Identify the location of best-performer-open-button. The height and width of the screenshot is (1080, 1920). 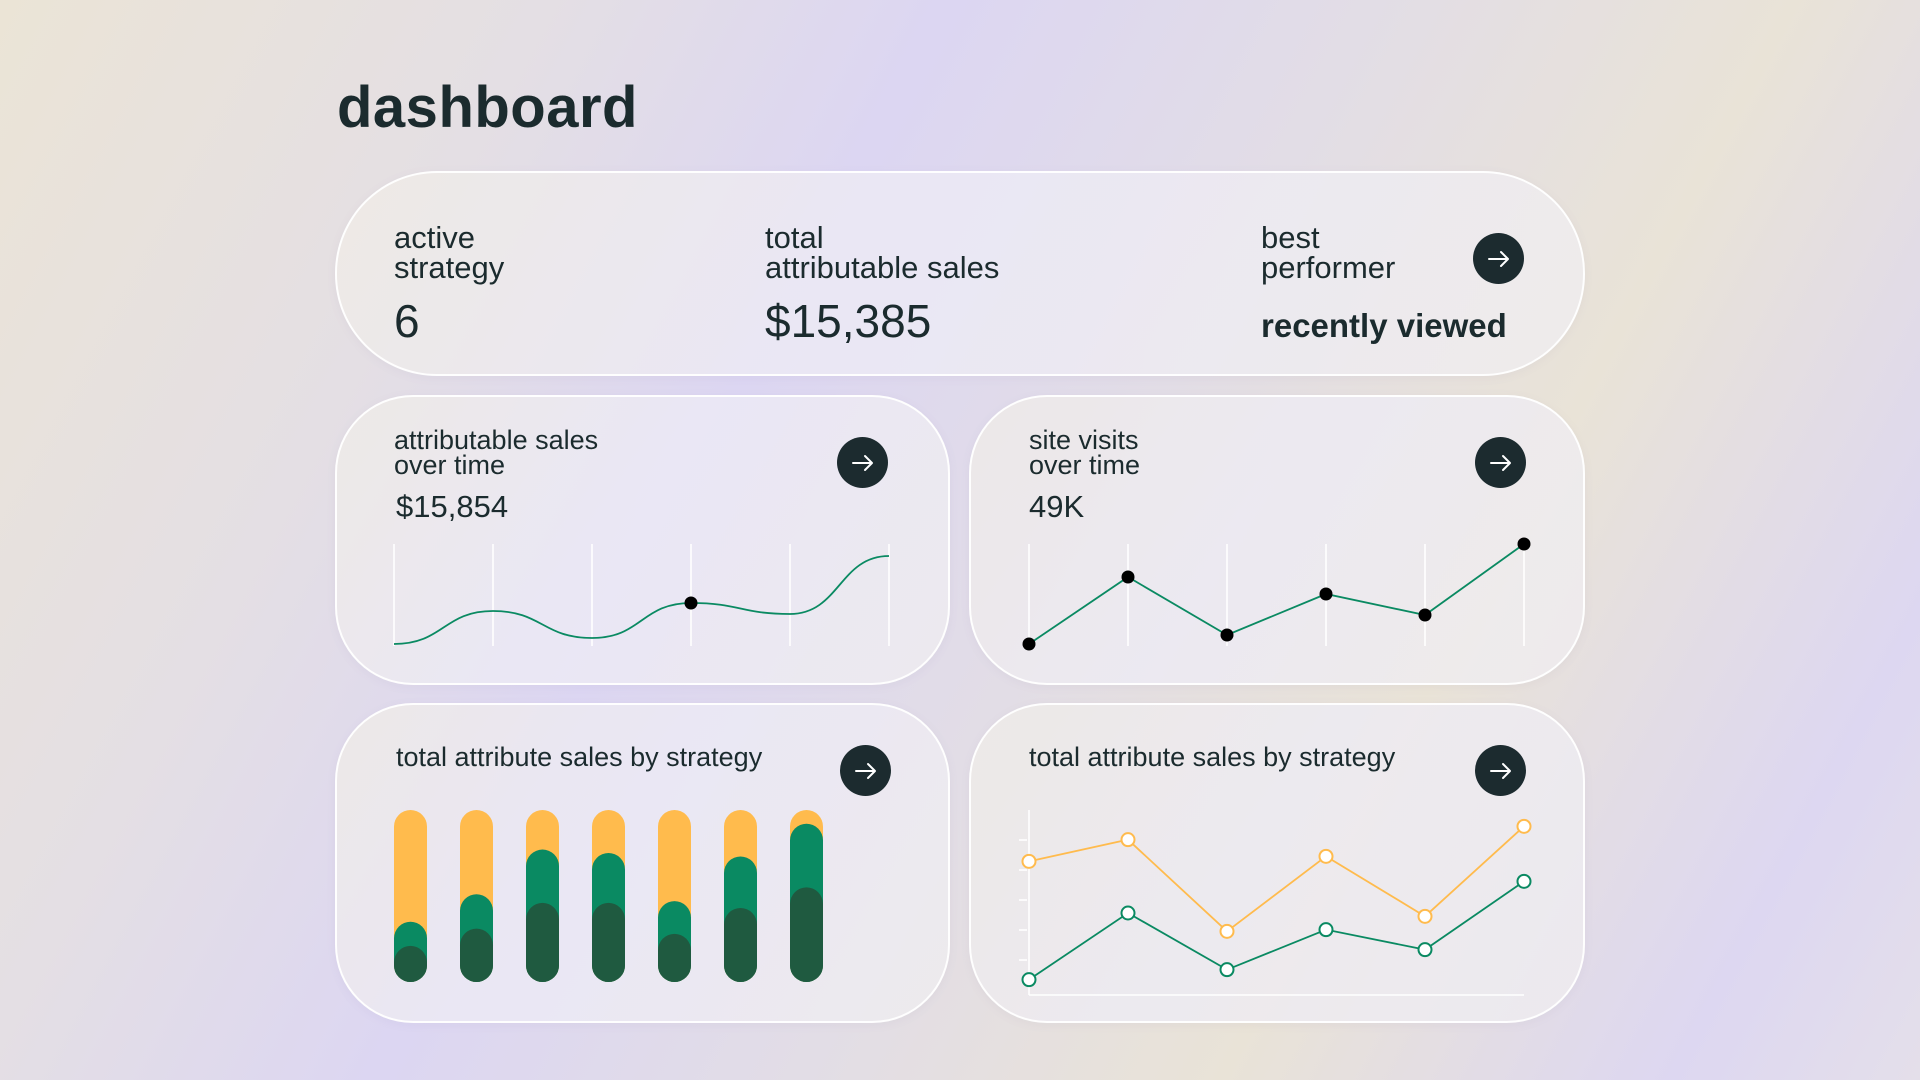
(1498, 258).